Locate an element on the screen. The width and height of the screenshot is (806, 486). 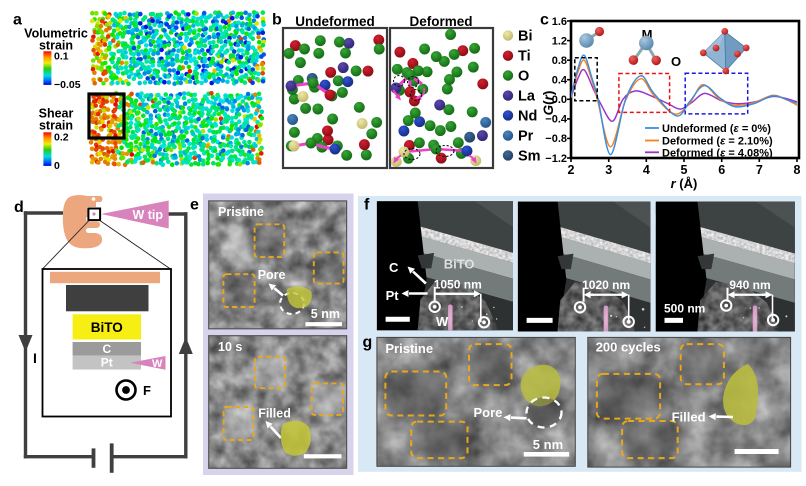
svg-text: Deformed is located at coordinates (440, 21).